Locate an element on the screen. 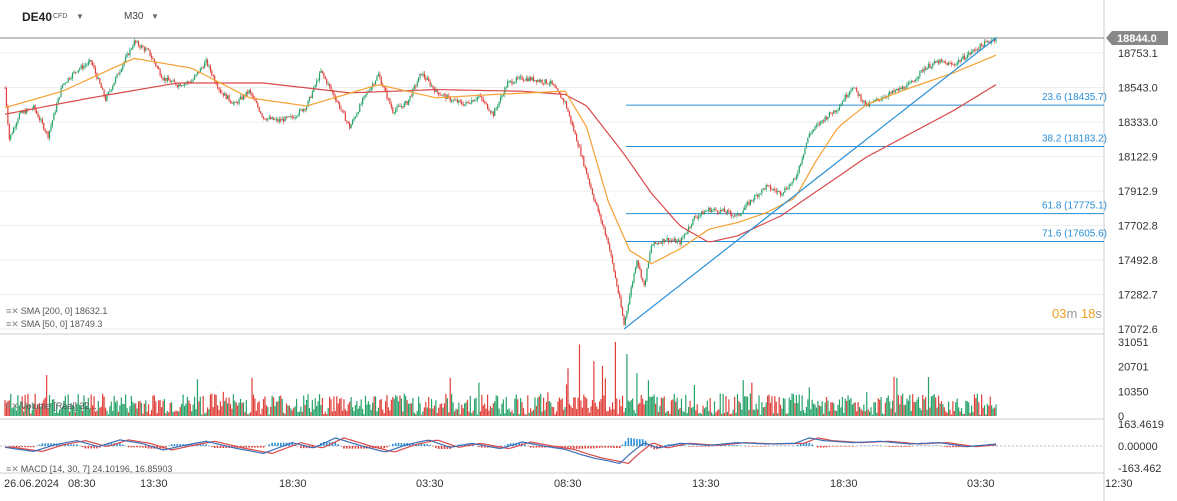 This screenshot has width=1177, height=501. sma200-legend: ≡✕ SMA [200, 0] 18632.1 is located at coordinates (57, 311).